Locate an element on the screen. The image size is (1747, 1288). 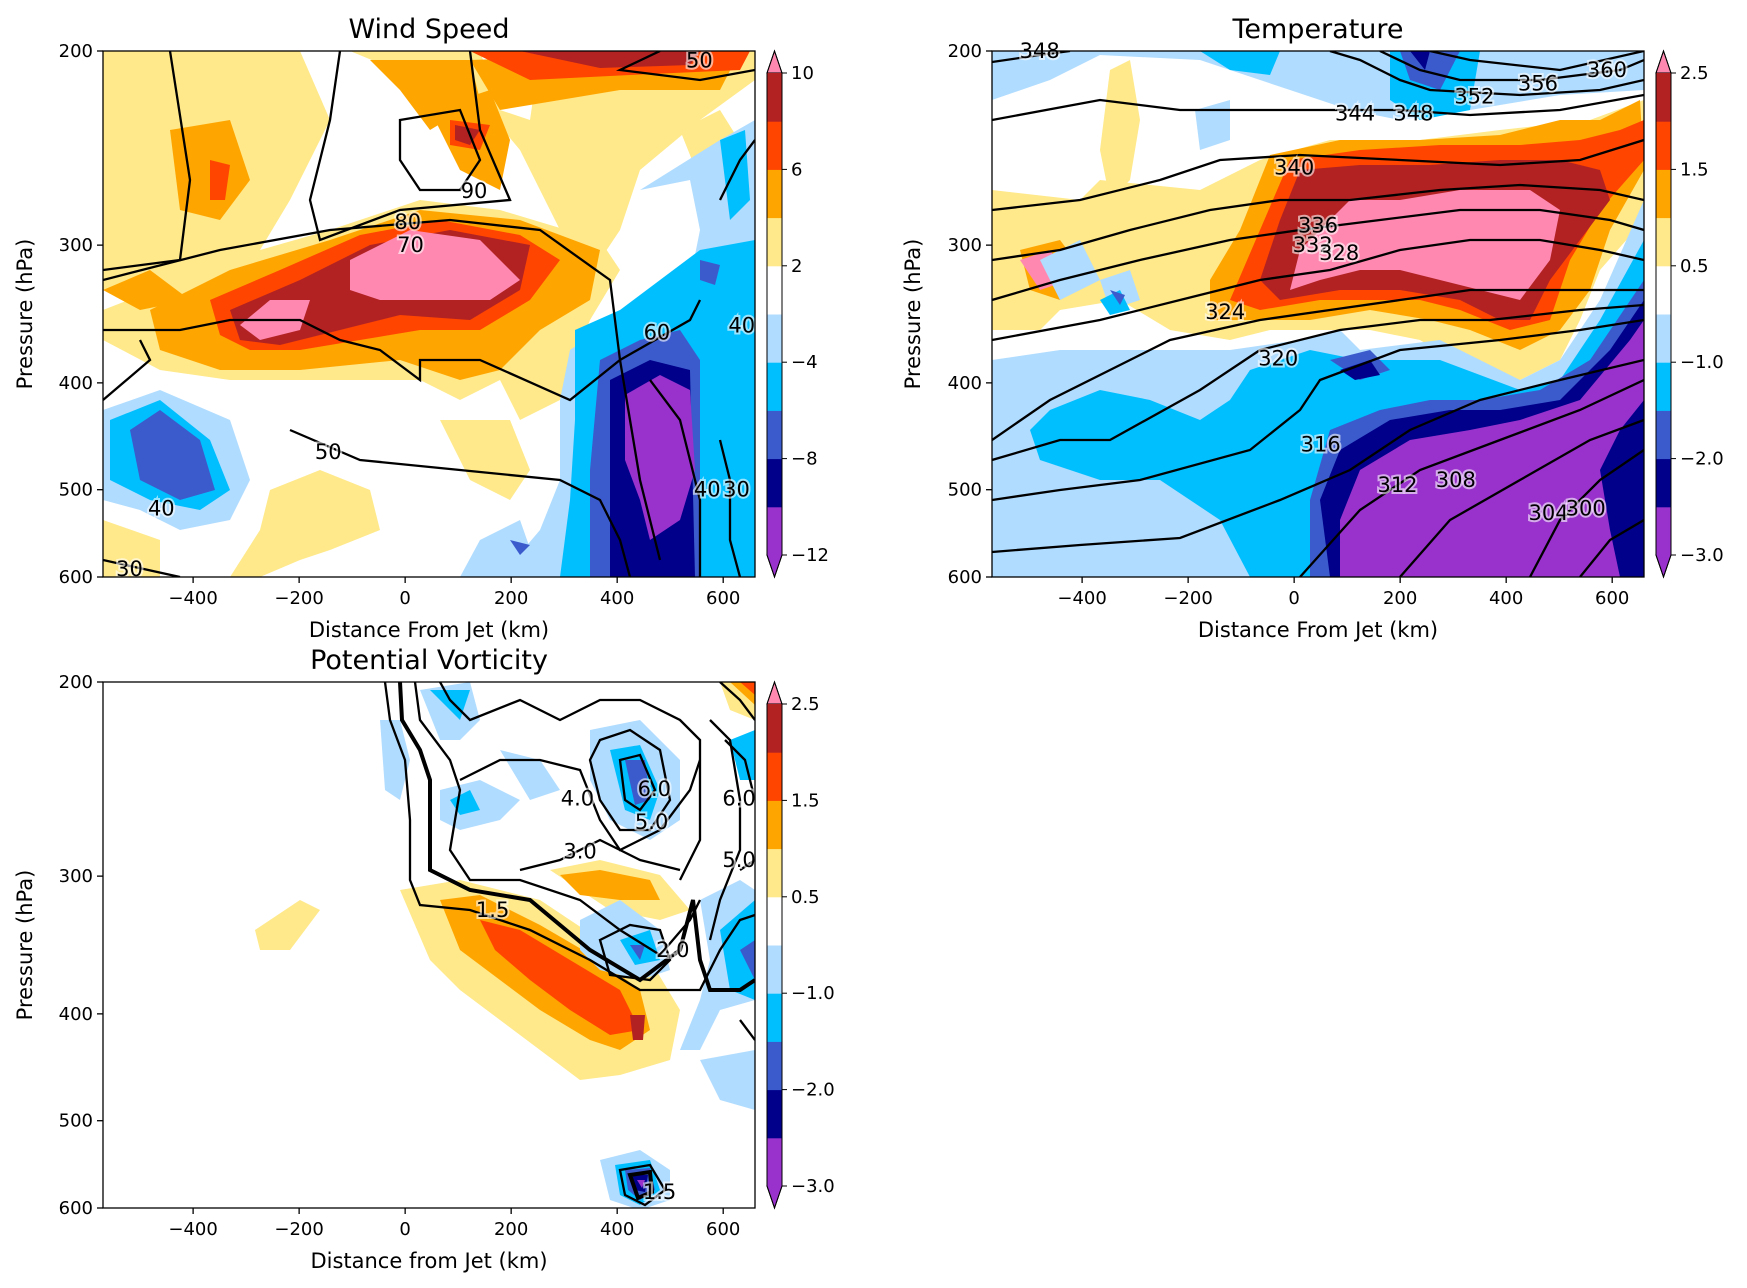
x-axis-label: Distance from Jet (km) is located at coordinates (428, 1261).